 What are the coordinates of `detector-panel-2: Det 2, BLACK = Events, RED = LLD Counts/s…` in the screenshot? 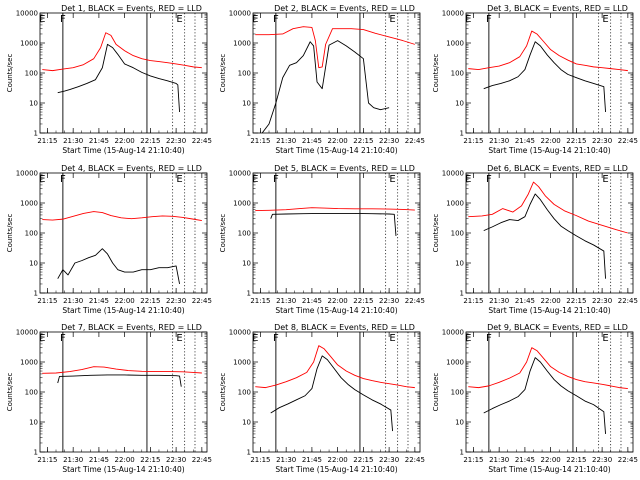 It's located at (322, 79).